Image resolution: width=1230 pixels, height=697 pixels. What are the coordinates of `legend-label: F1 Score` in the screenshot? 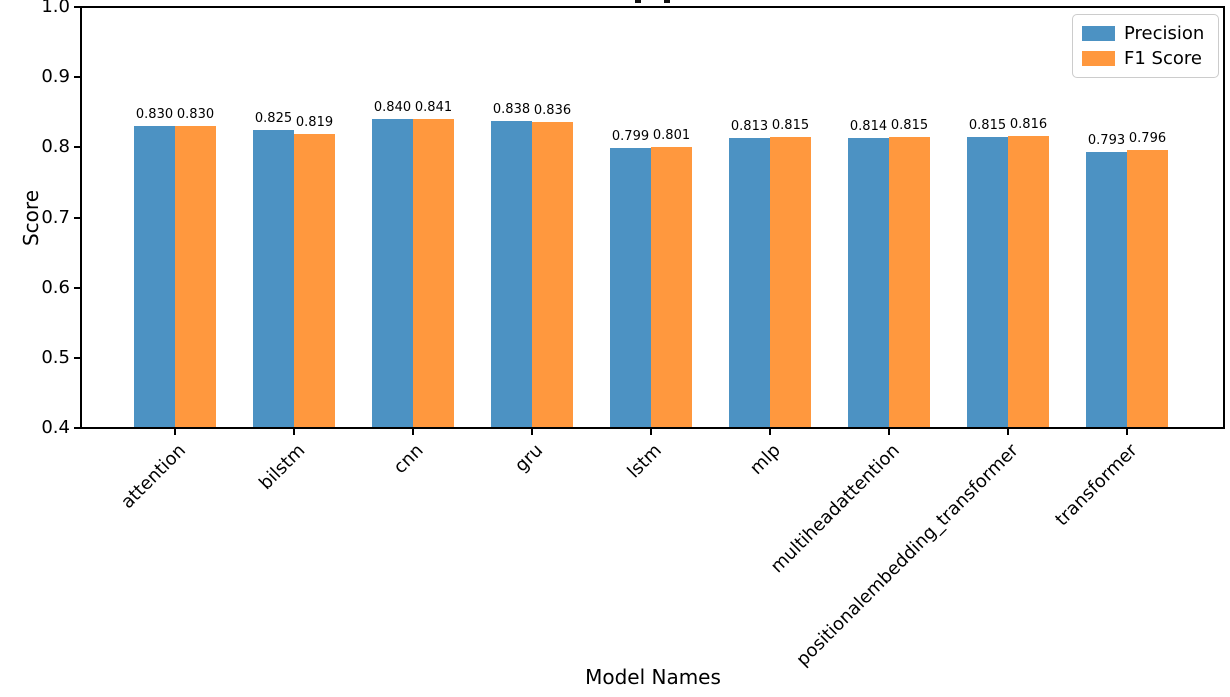 It's located at (1163, 58).